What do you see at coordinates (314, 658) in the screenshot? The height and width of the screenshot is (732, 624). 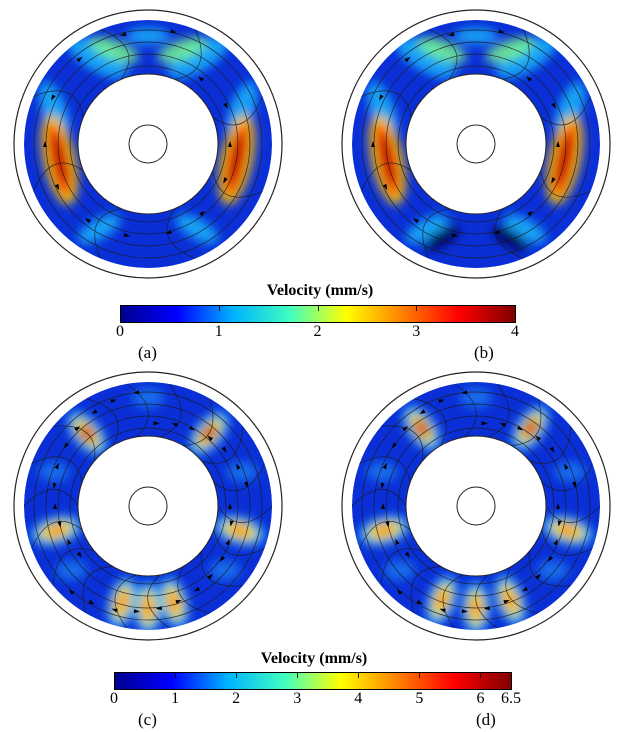 I see `colorbar-bottom-title: Velocity (mm/s)` at bounding box center [314, 658].